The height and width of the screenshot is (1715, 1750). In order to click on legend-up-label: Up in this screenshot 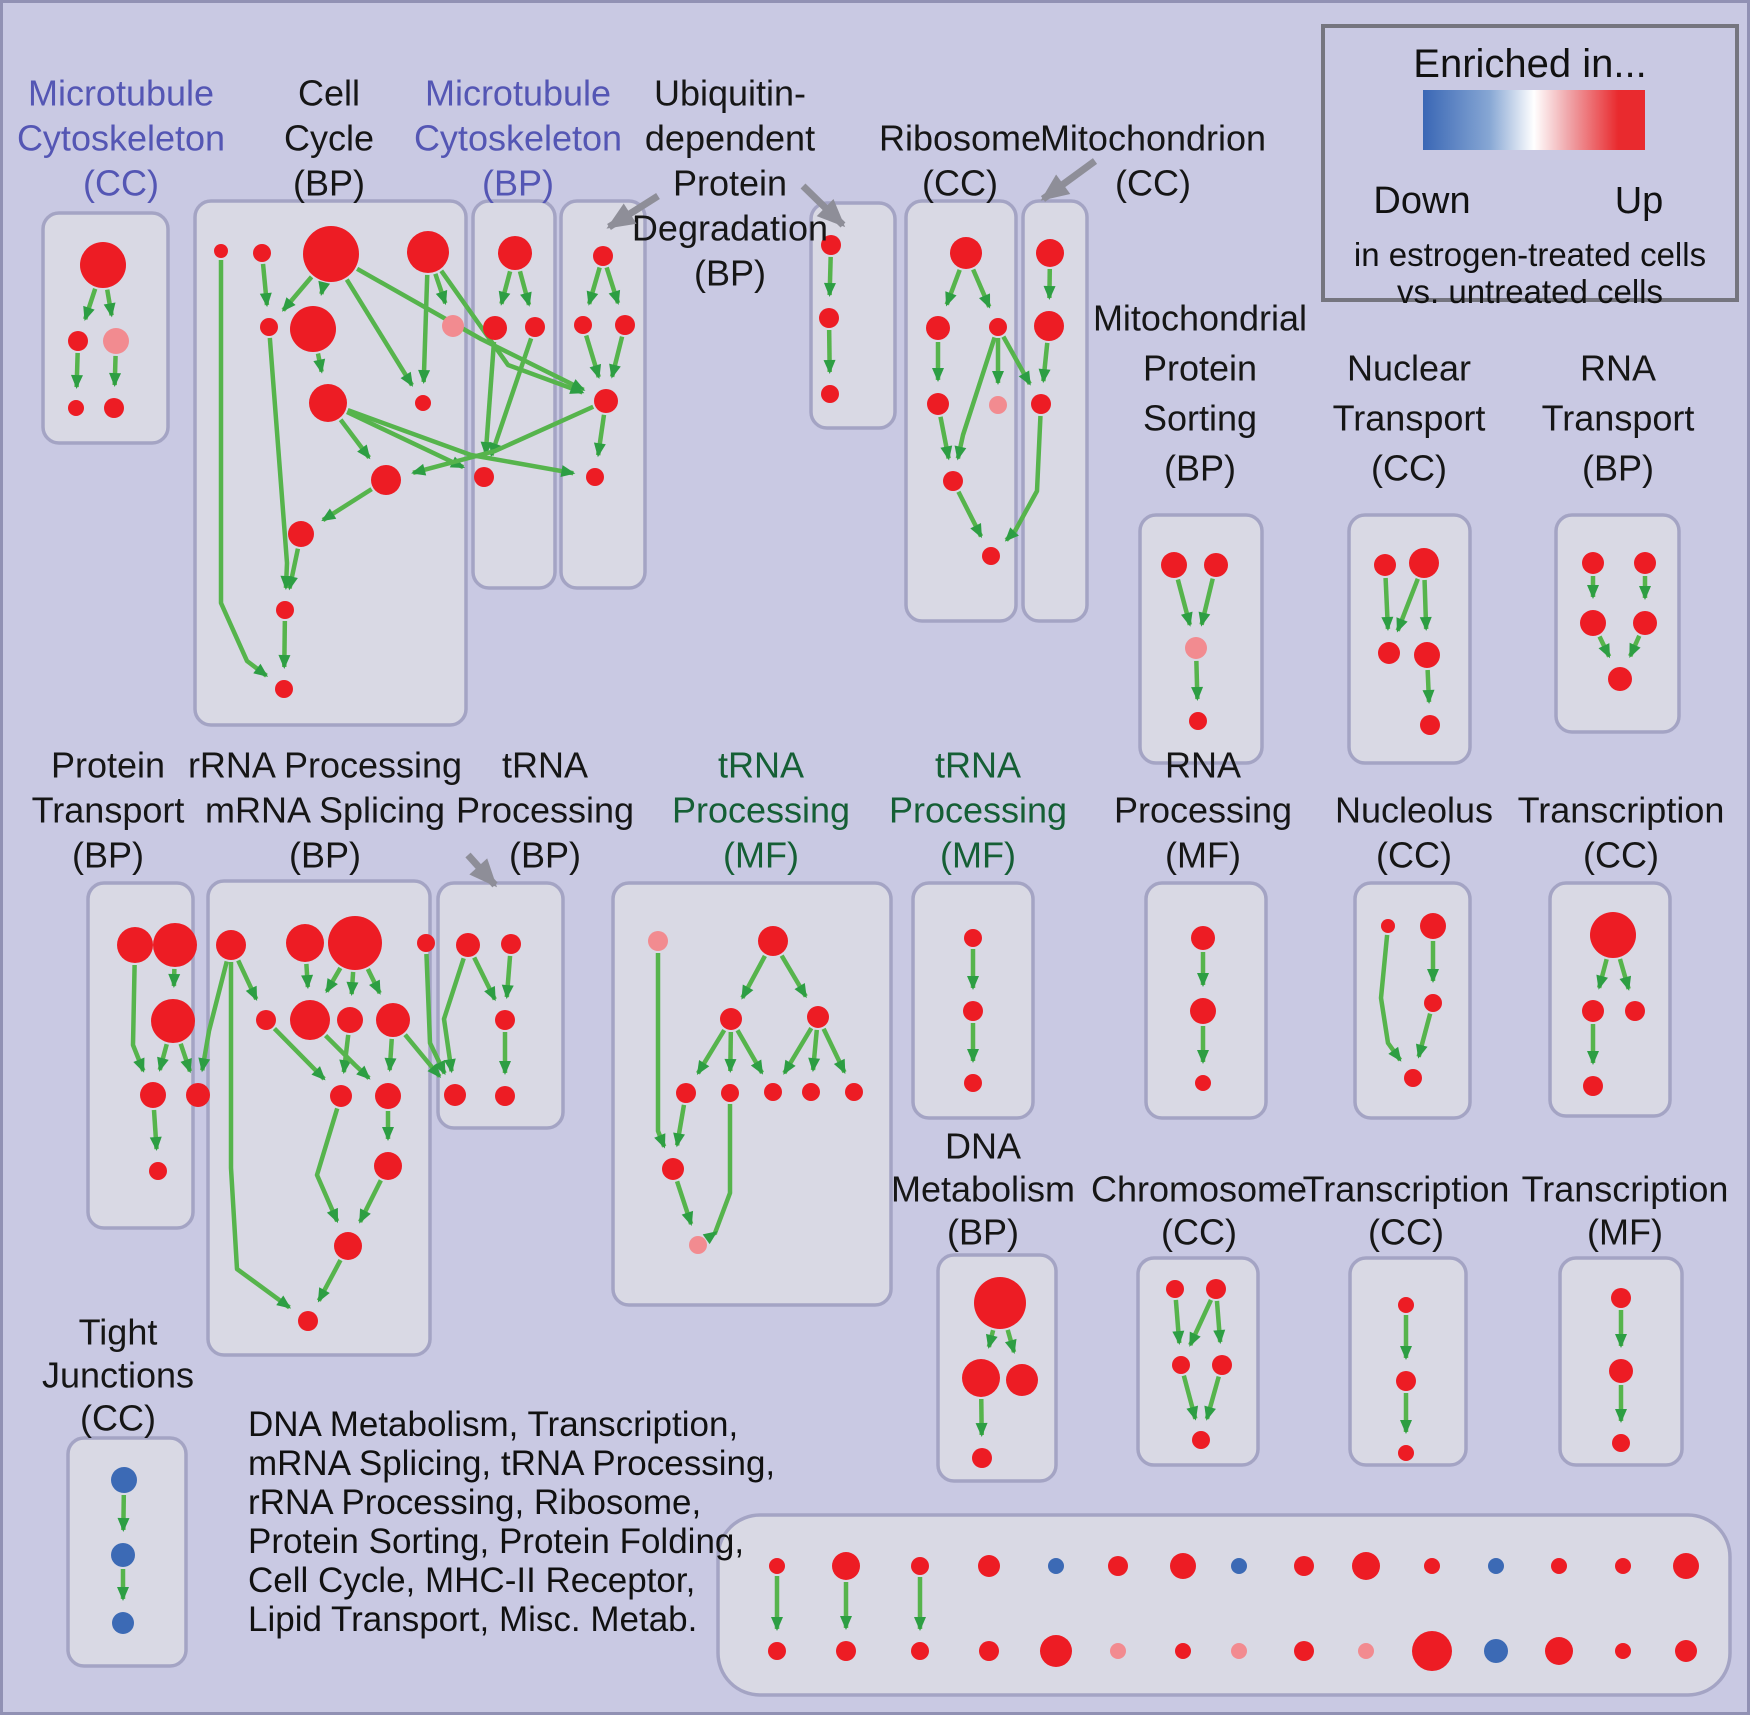, I will do `click(1639, 201)`.